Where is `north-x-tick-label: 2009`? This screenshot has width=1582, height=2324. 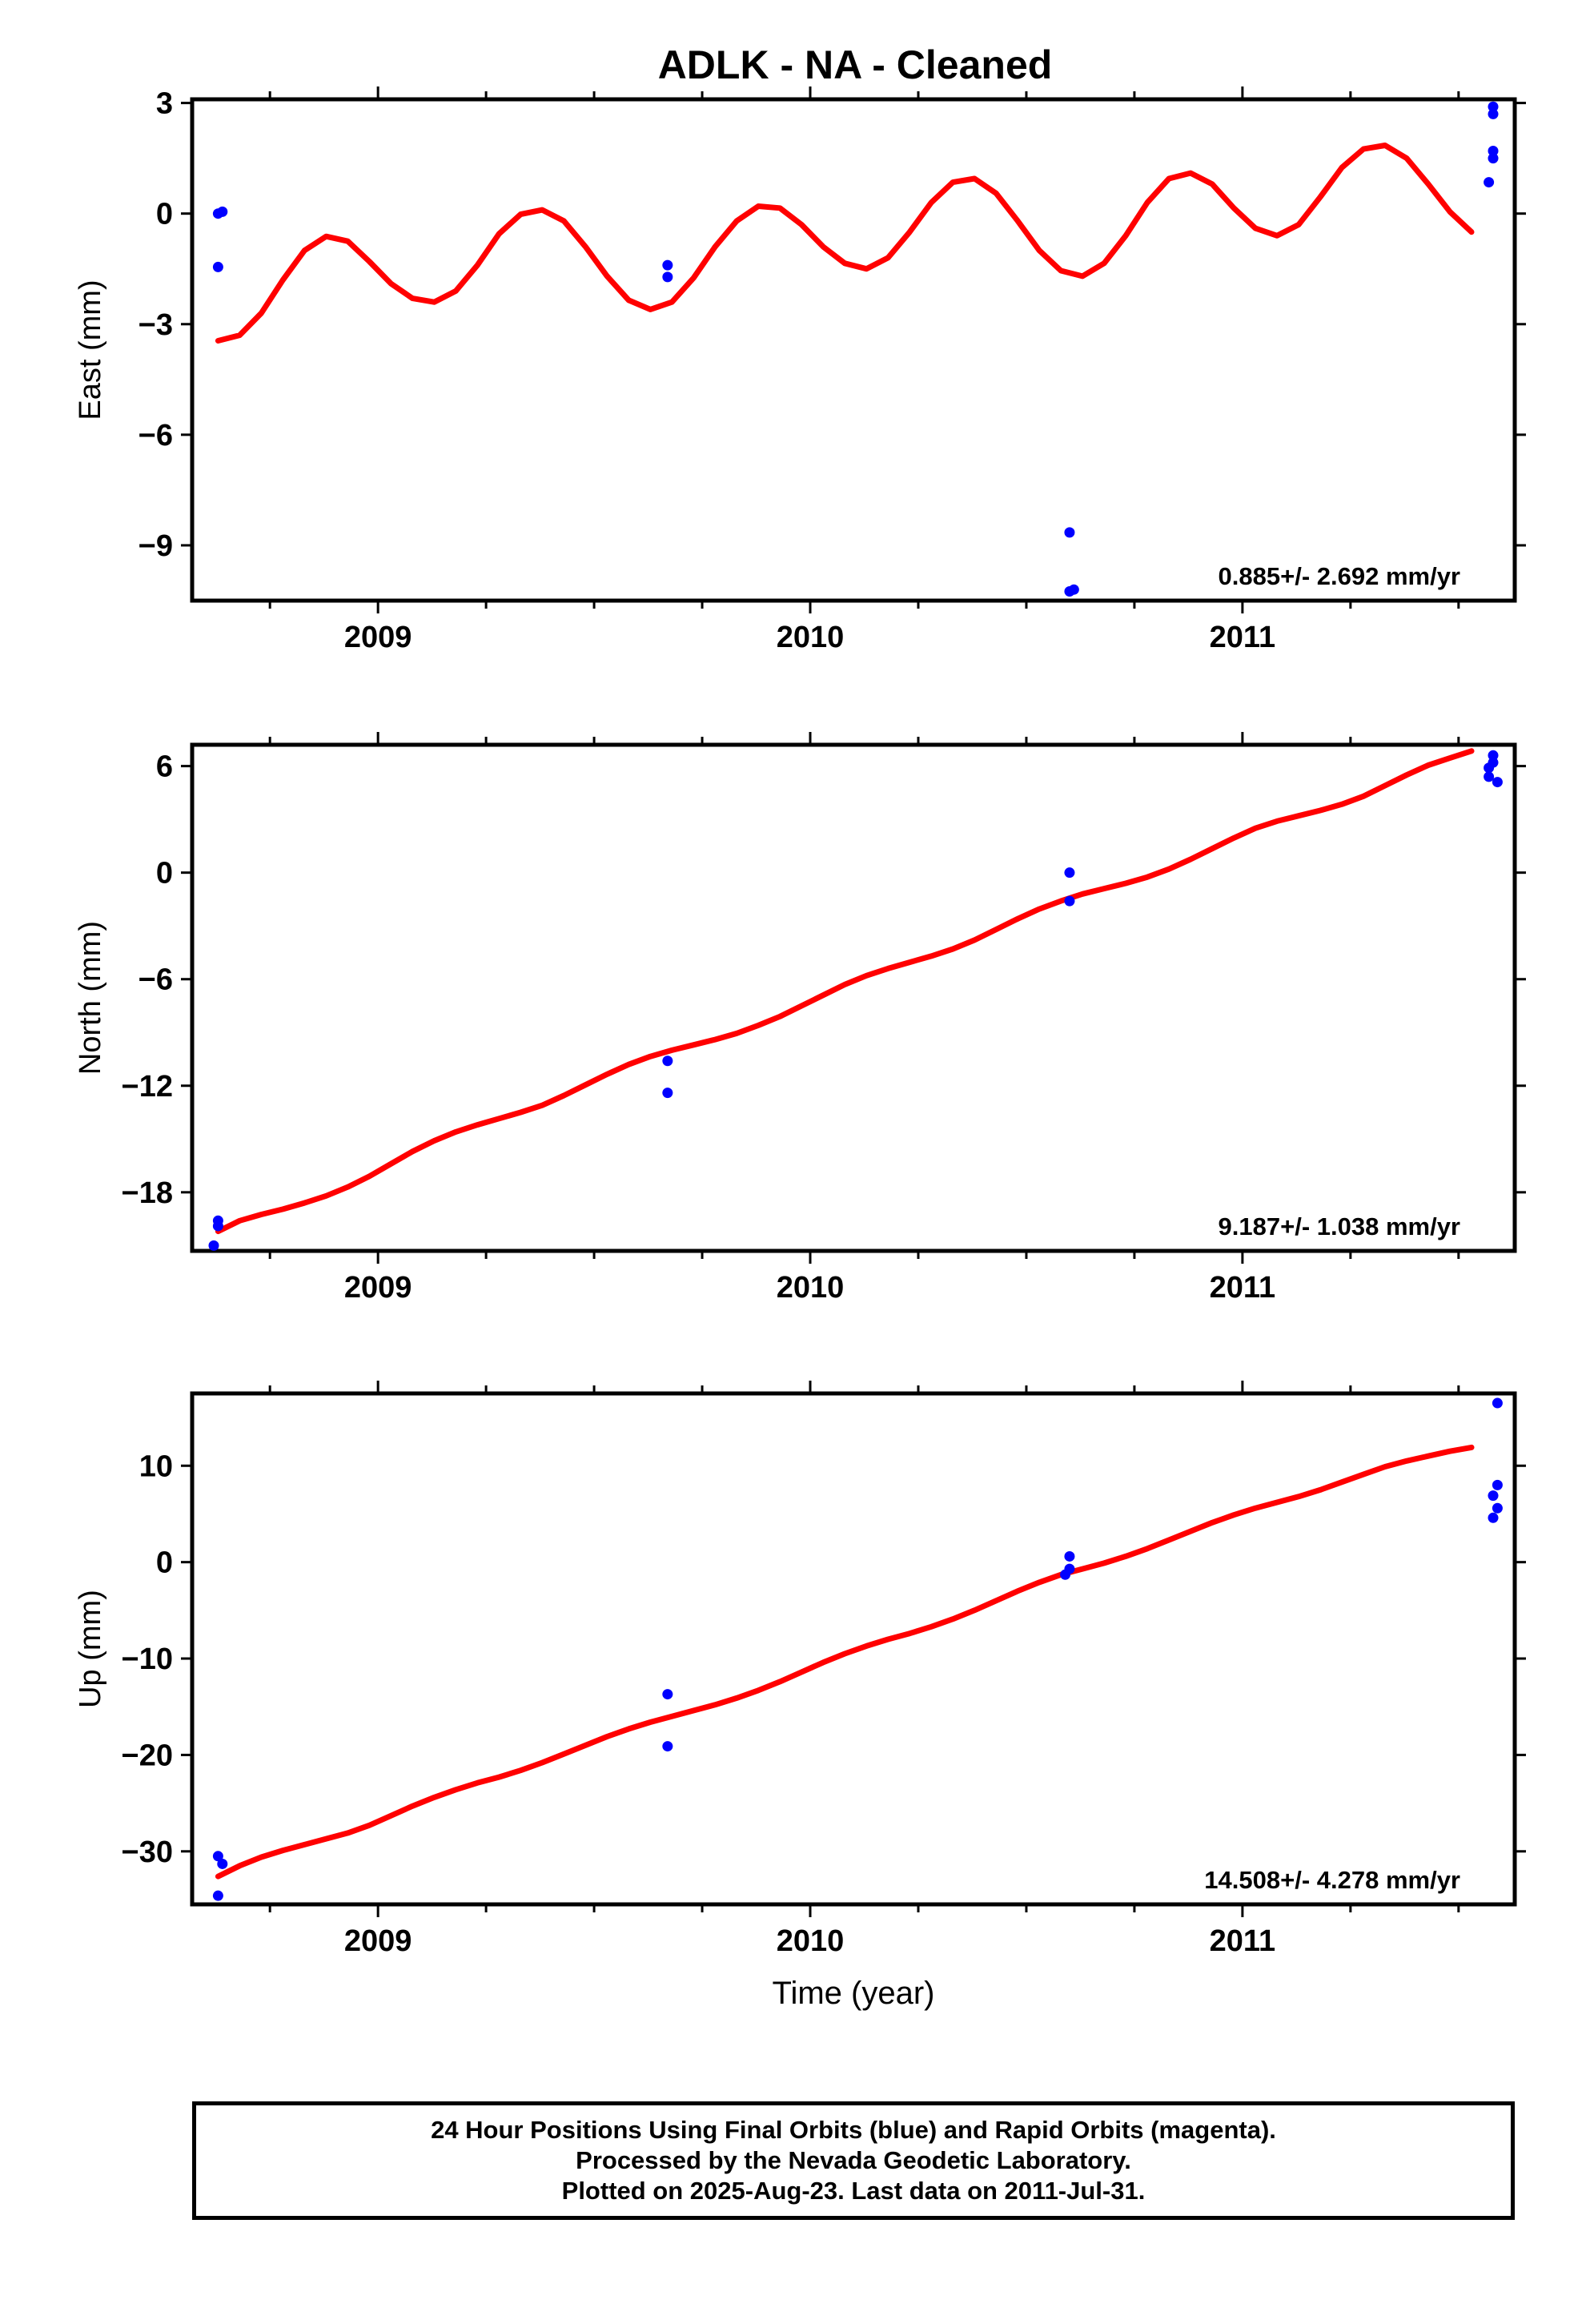
north-x-tick-label: 2009 is located at coordinates (378, 1288).